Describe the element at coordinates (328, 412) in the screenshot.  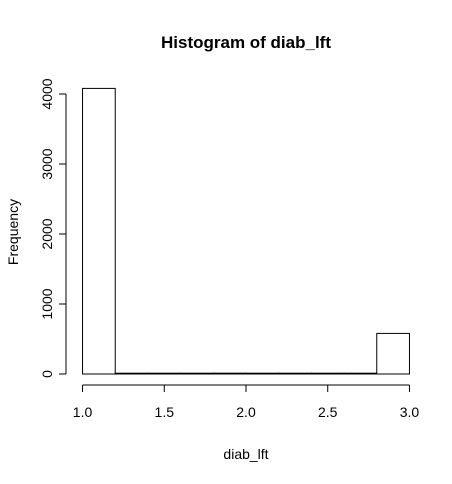
I see `x-tick-label: 2.5` at that location.